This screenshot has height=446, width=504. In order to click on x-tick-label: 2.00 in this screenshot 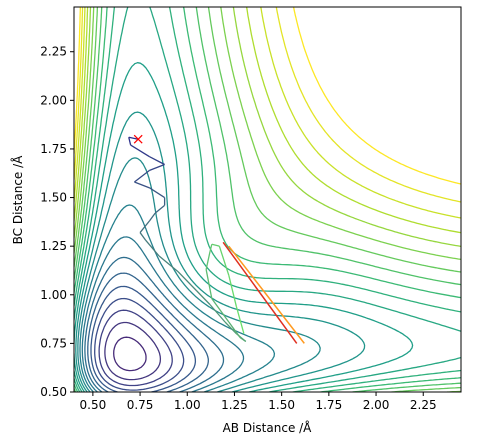, I will do `click(376, 405)`.